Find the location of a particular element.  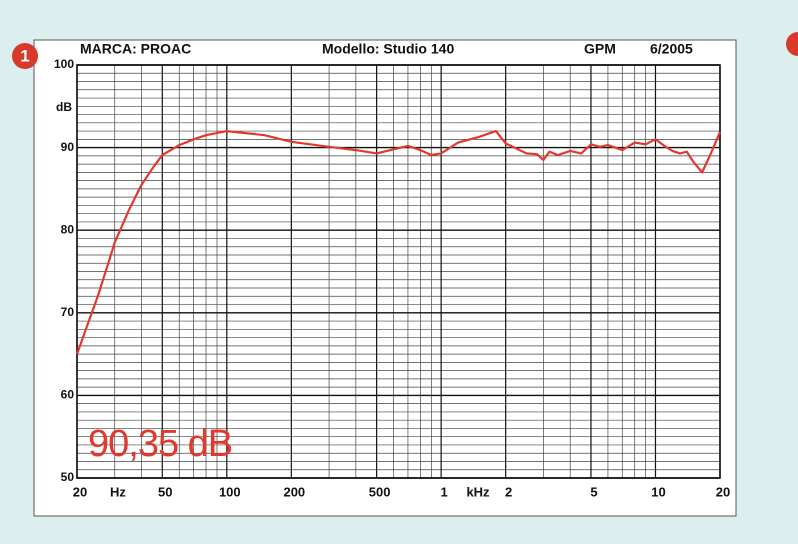

brand: MARCA: PROAC is located at coordinates (135, 49).